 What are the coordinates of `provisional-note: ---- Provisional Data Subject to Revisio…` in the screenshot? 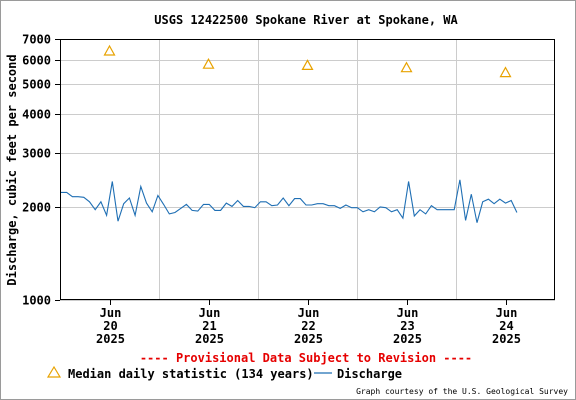 It's located at (306, 358).